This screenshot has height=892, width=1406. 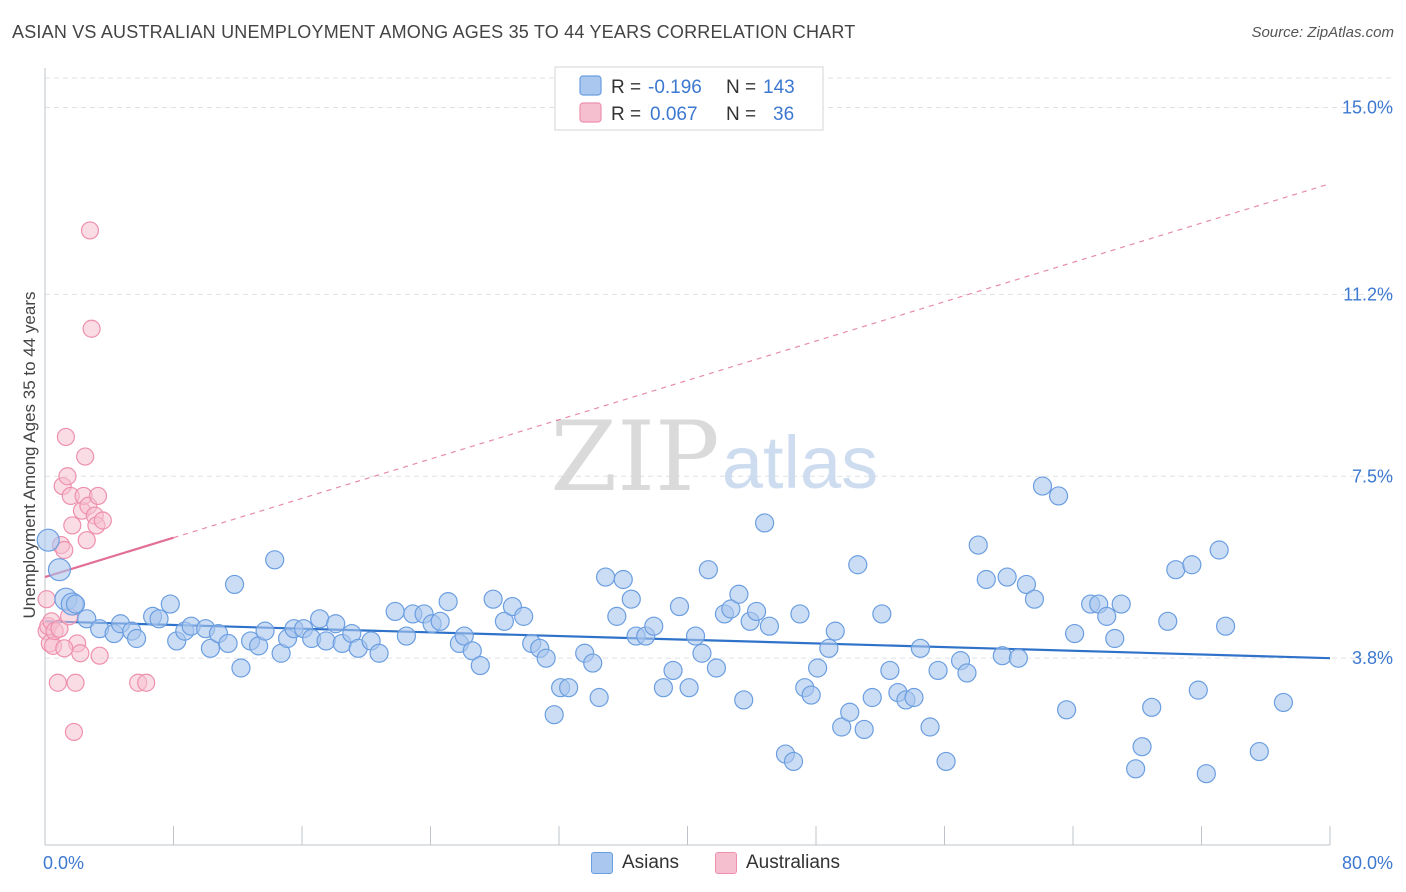 What do you see at coordinates (703, 865) in the screenshot?
I see `legend-bottom: Asians Australians` at bounding box center [703, 865].